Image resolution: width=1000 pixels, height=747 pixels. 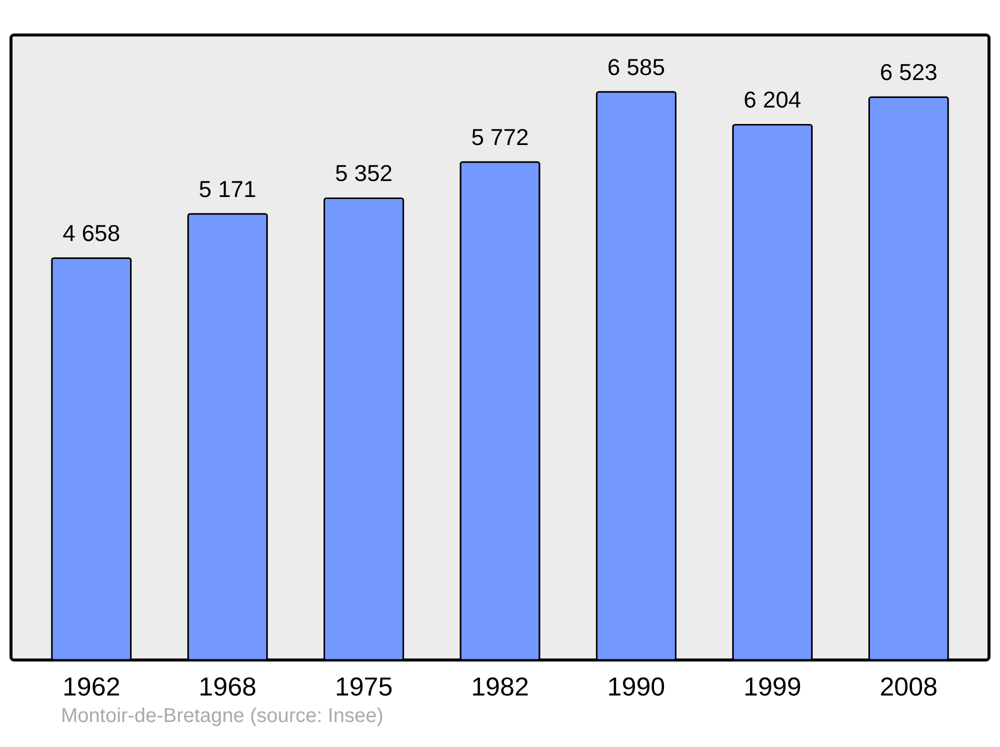 What do you see at coordinates (500, 137) in the screenshot?
I see `data-label: 5 772` at bounding box center [500, 137].